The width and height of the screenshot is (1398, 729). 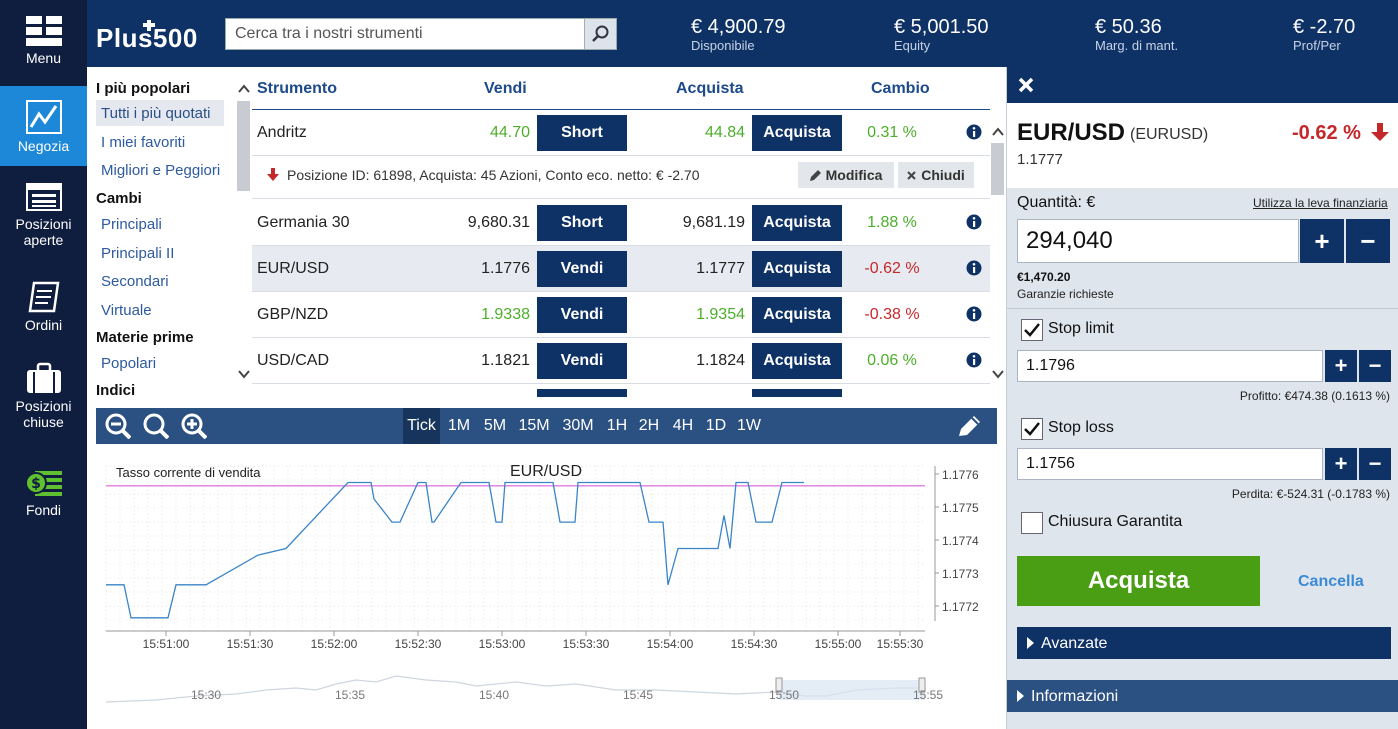 What do you see at coordinates (161, 170) in the screenshot?
I see `category-item-best-worst: Migliori e Peggiori` at bounding box center [161, 170].